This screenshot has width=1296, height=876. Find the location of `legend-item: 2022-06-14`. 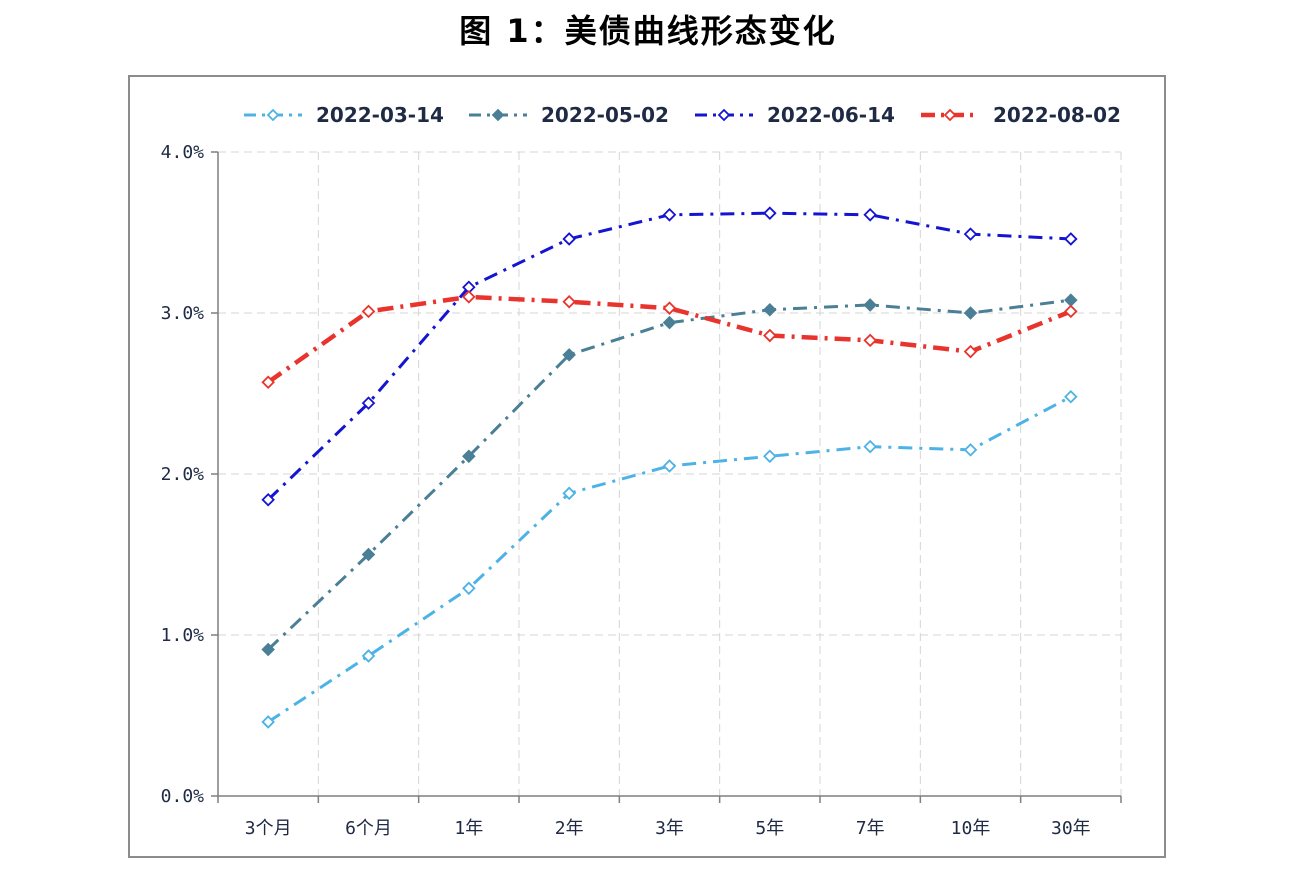

legend-item: 2022-06-14 is located at coordinates (795, 115).